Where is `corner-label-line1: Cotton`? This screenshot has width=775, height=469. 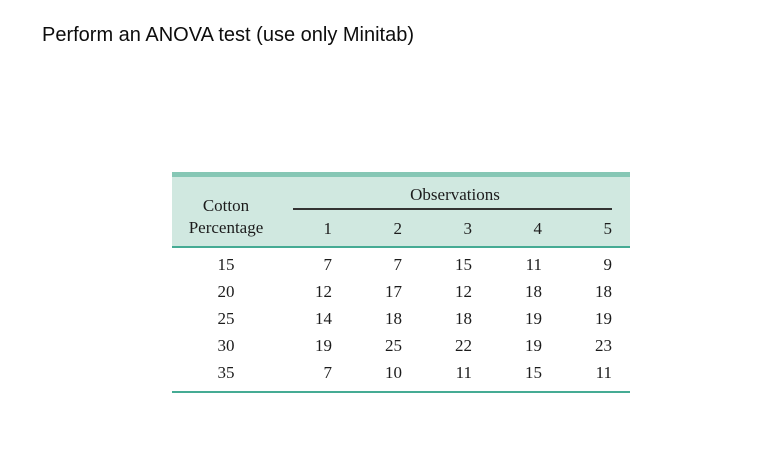
corner-label-line1: Cotton is located at coordinates (226, 205).